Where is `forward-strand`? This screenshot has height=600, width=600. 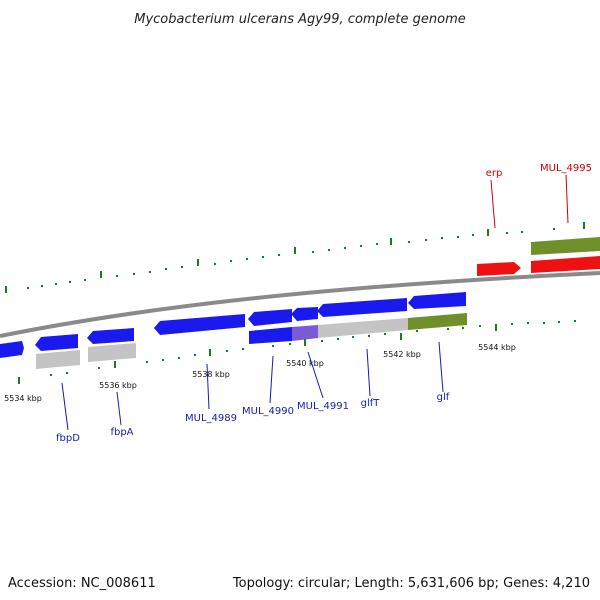 forward-strand is located at coordinates (538, 256).